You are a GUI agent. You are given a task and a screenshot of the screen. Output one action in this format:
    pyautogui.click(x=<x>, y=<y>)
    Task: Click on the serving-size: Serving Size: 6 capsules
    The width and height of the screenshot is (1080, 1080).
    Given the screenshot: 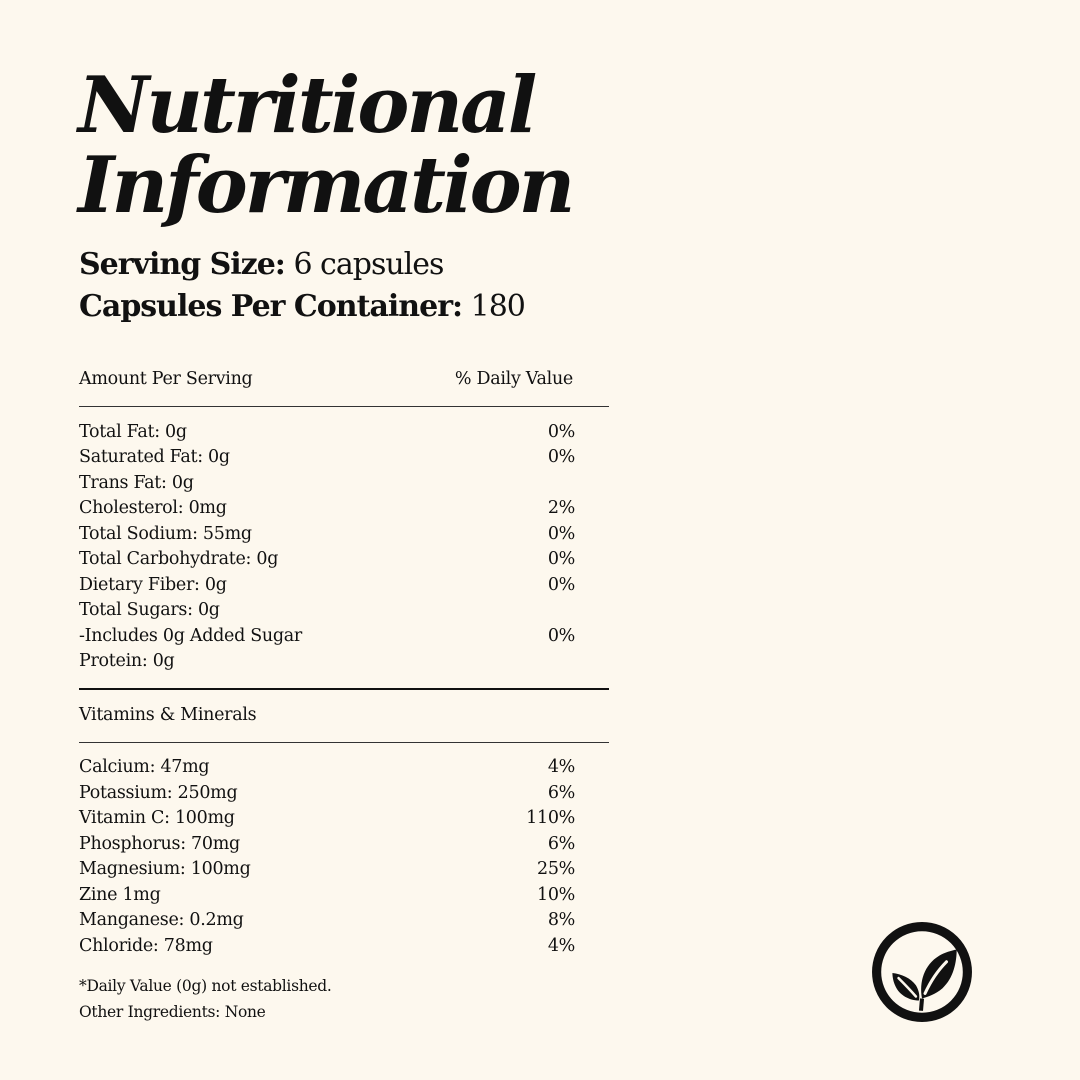 What is the action you would take?
    pyautogui.click(x=261, y=265)
    